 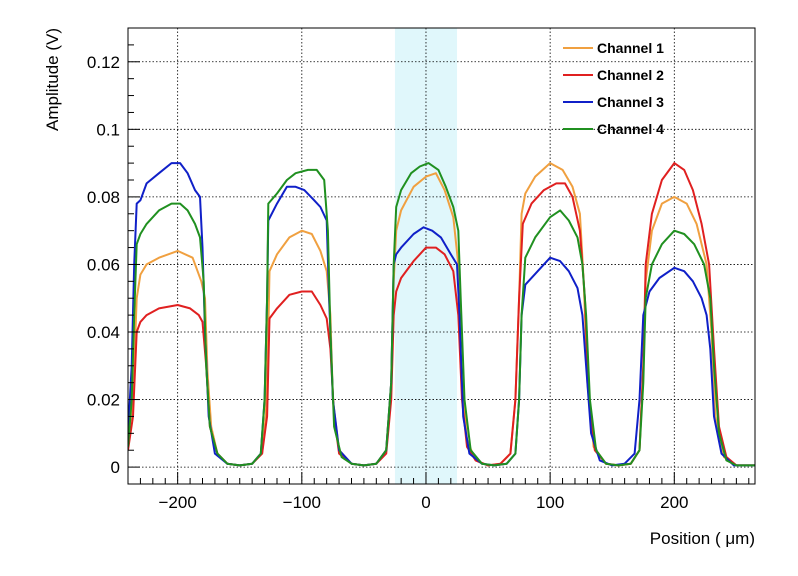 I want to click on legend-label-channel-2: Channel 2, so click(x=630, y=75).